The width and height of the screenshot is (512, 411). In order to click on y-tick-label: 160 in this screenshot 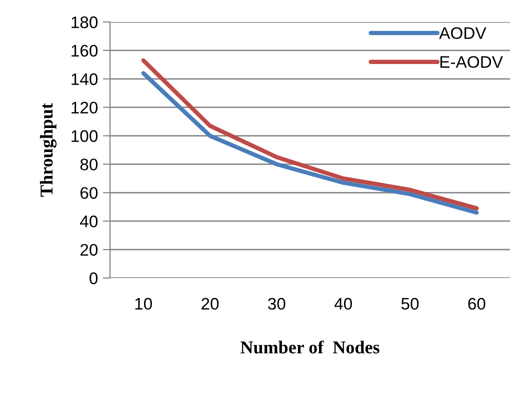, I will do `click(85, 50)`.